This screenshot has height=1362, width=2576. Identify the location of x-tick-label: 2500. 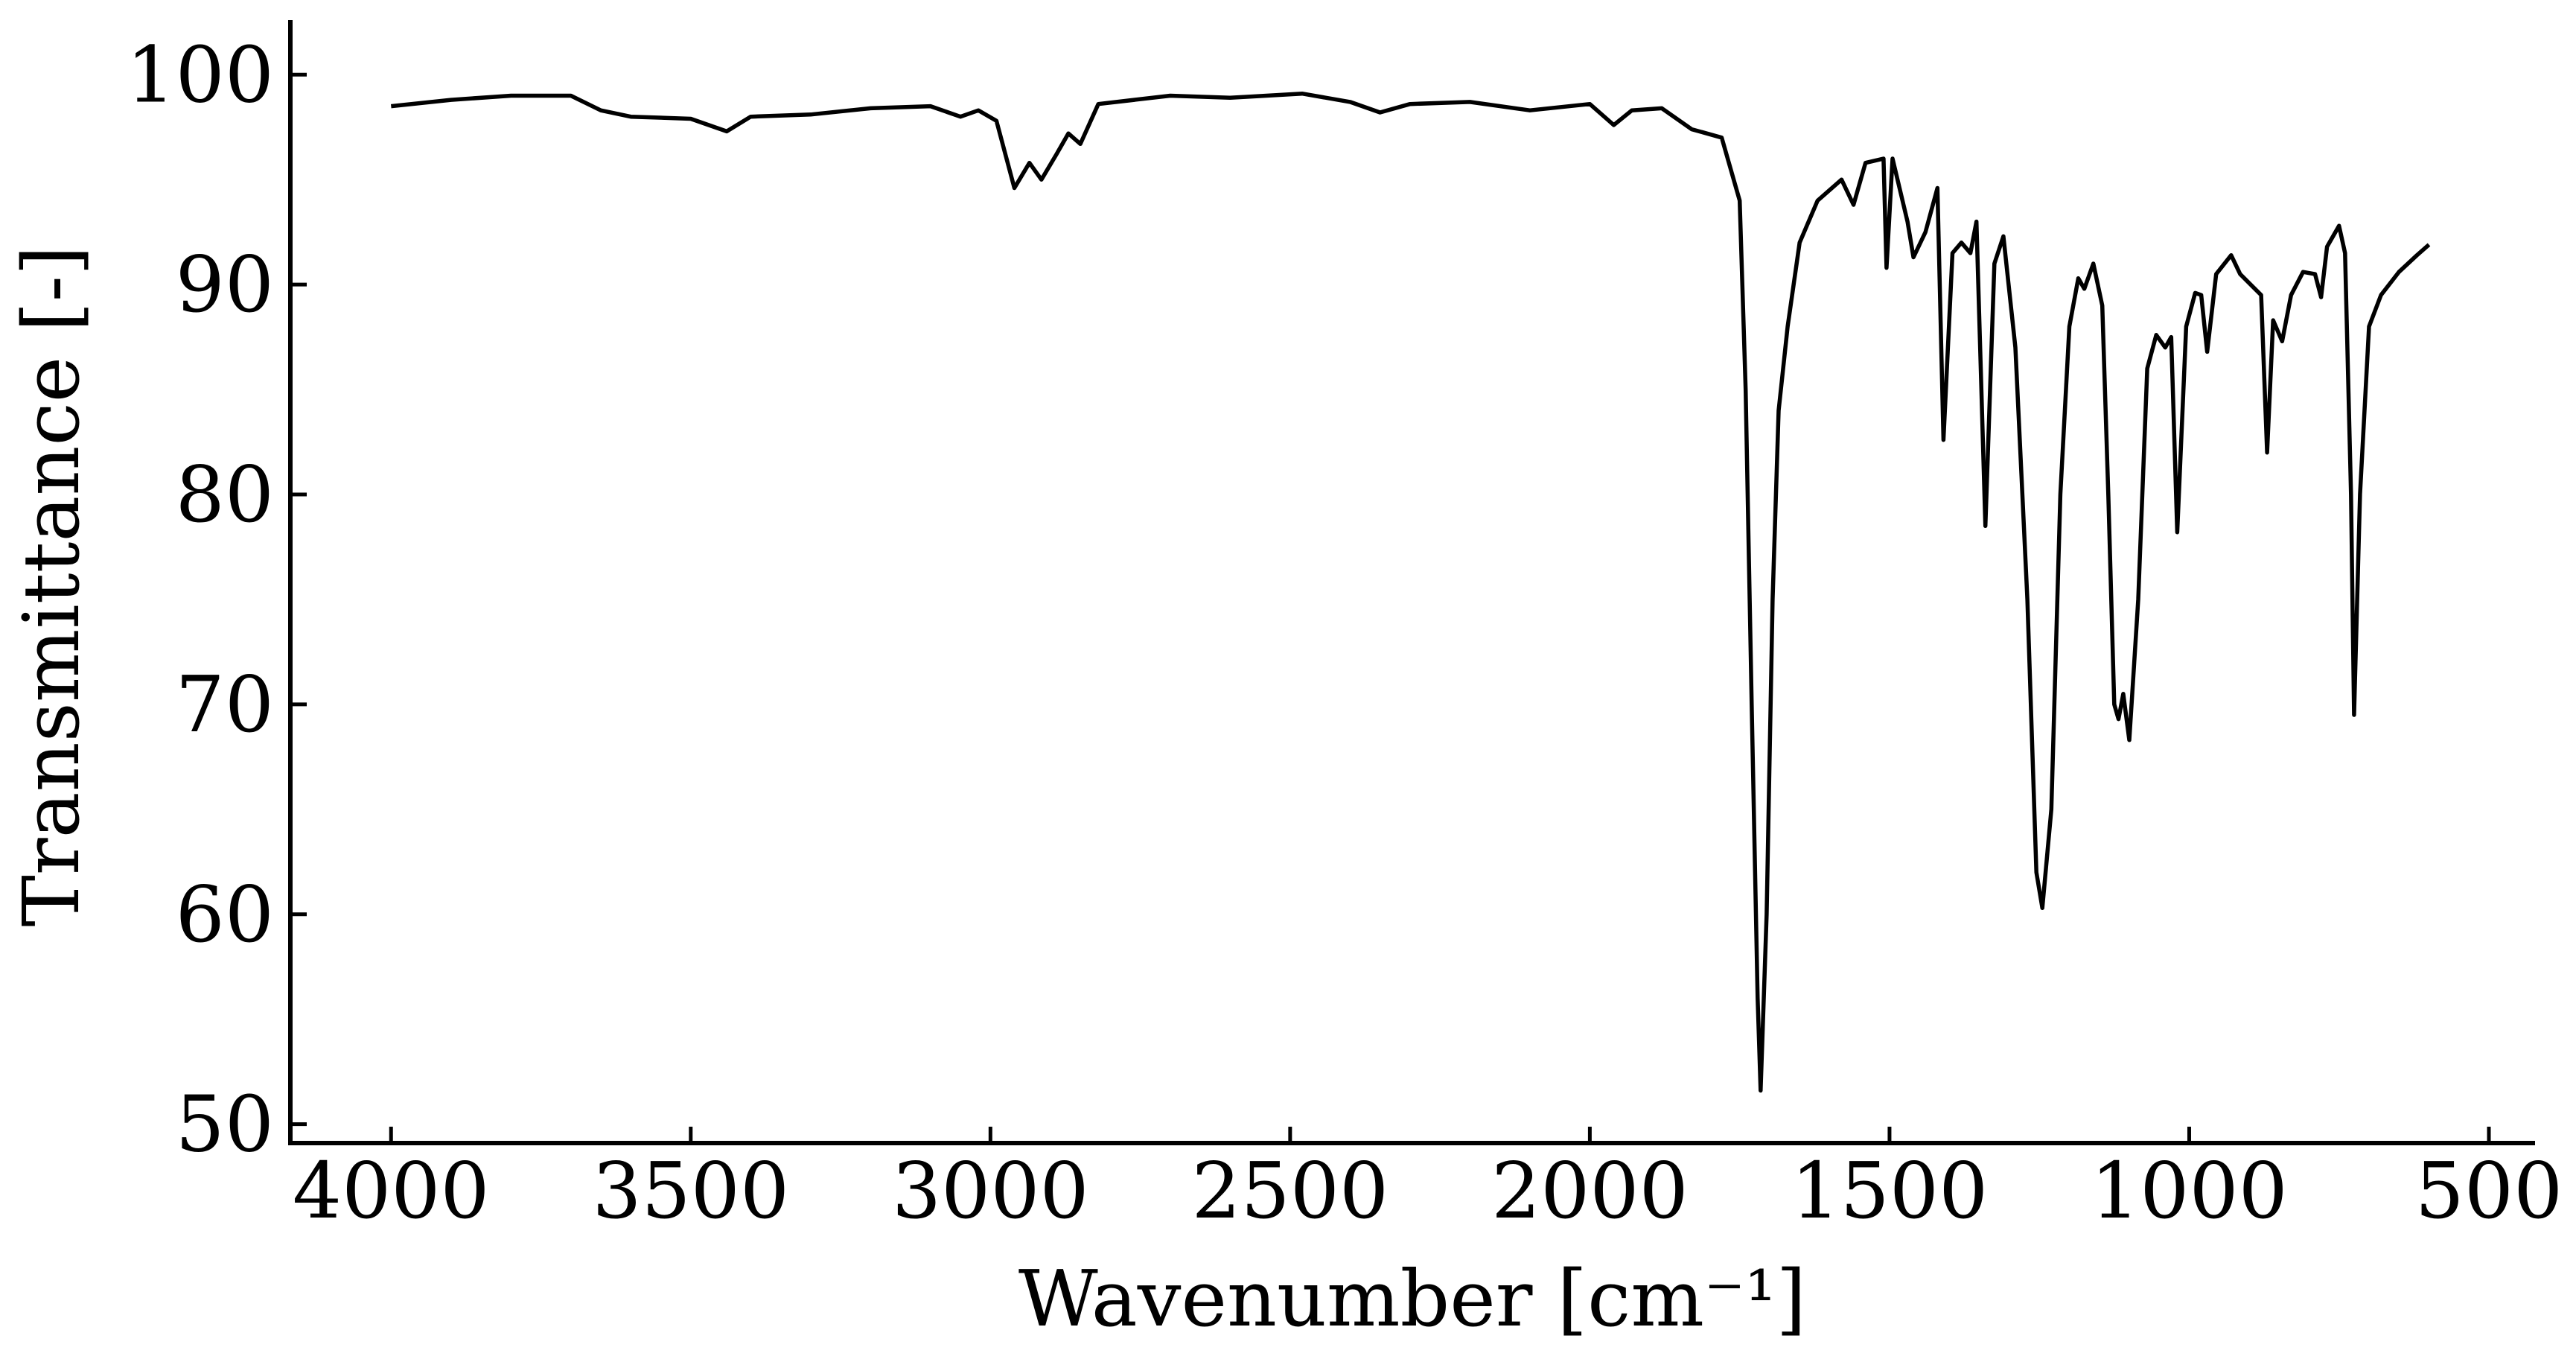
(1290, 1190).